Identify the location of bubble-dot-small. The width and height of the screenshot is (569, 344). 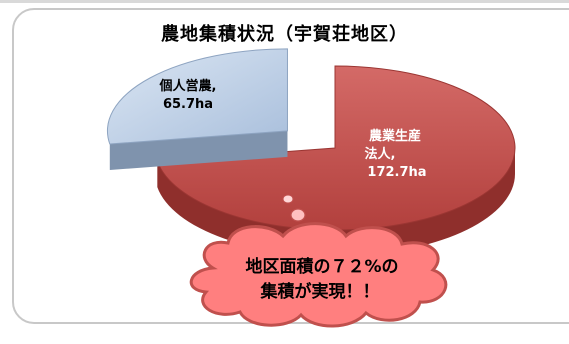
(288, 199).